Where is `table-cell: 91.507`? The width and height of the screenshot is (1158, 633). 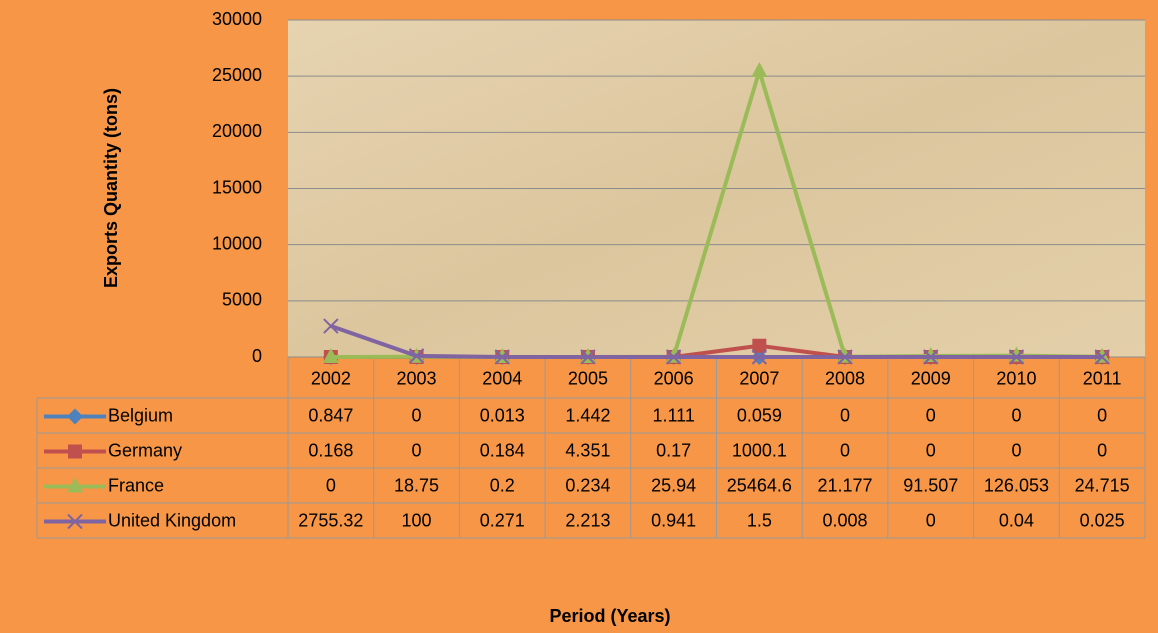
table-cell: 91.507 is located at coordinates (930, 485).